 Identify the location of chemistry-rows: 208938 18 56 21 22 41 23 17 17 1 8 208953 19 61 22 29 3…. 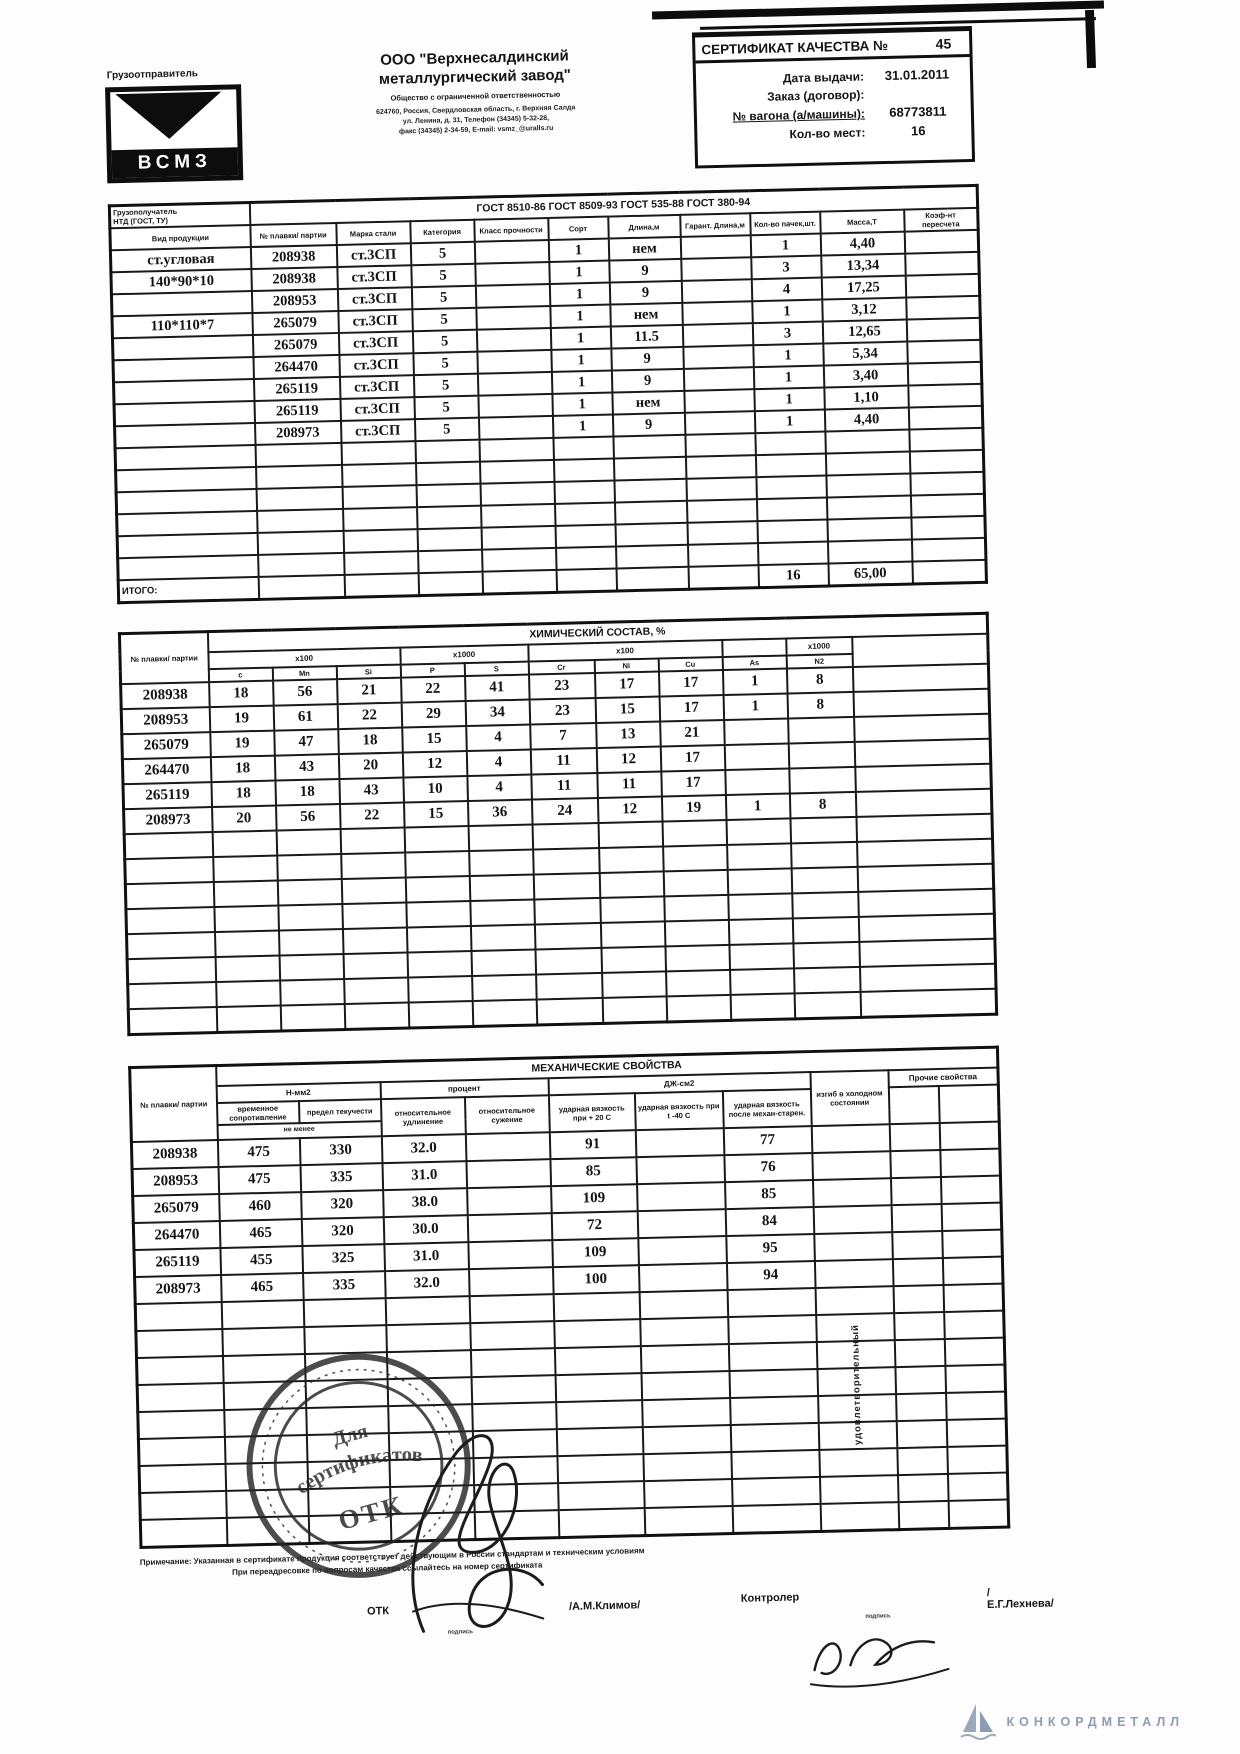
(556, 749).